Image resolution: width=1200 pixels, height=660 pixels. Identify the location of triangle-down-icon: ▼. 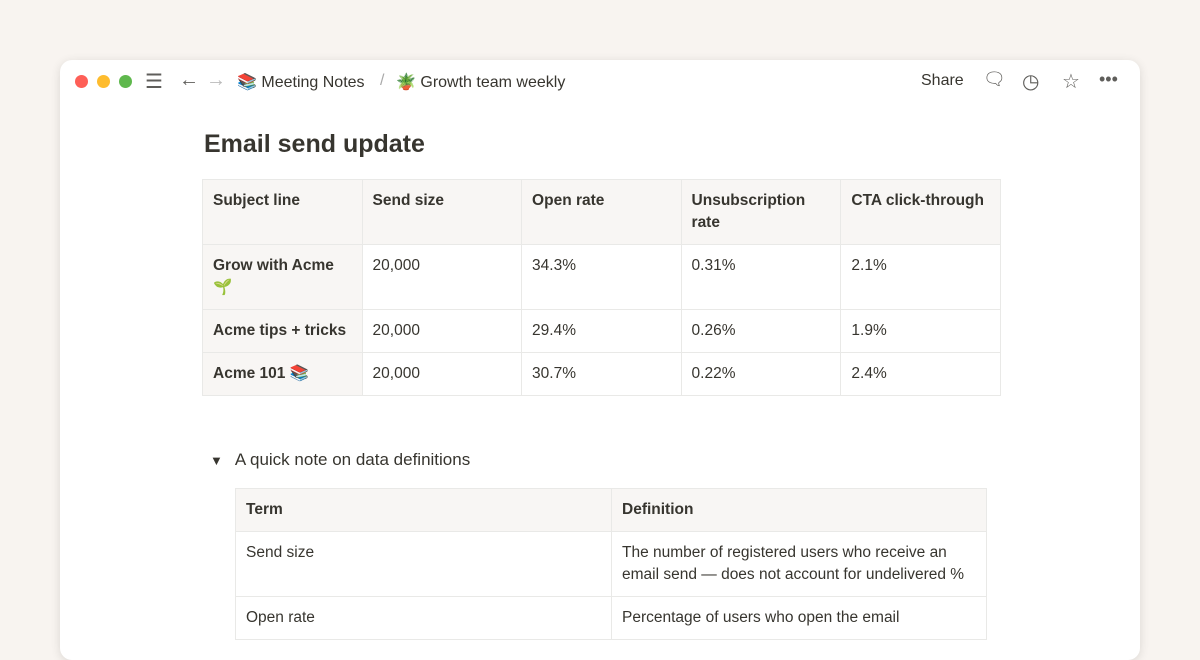
(216, 460).